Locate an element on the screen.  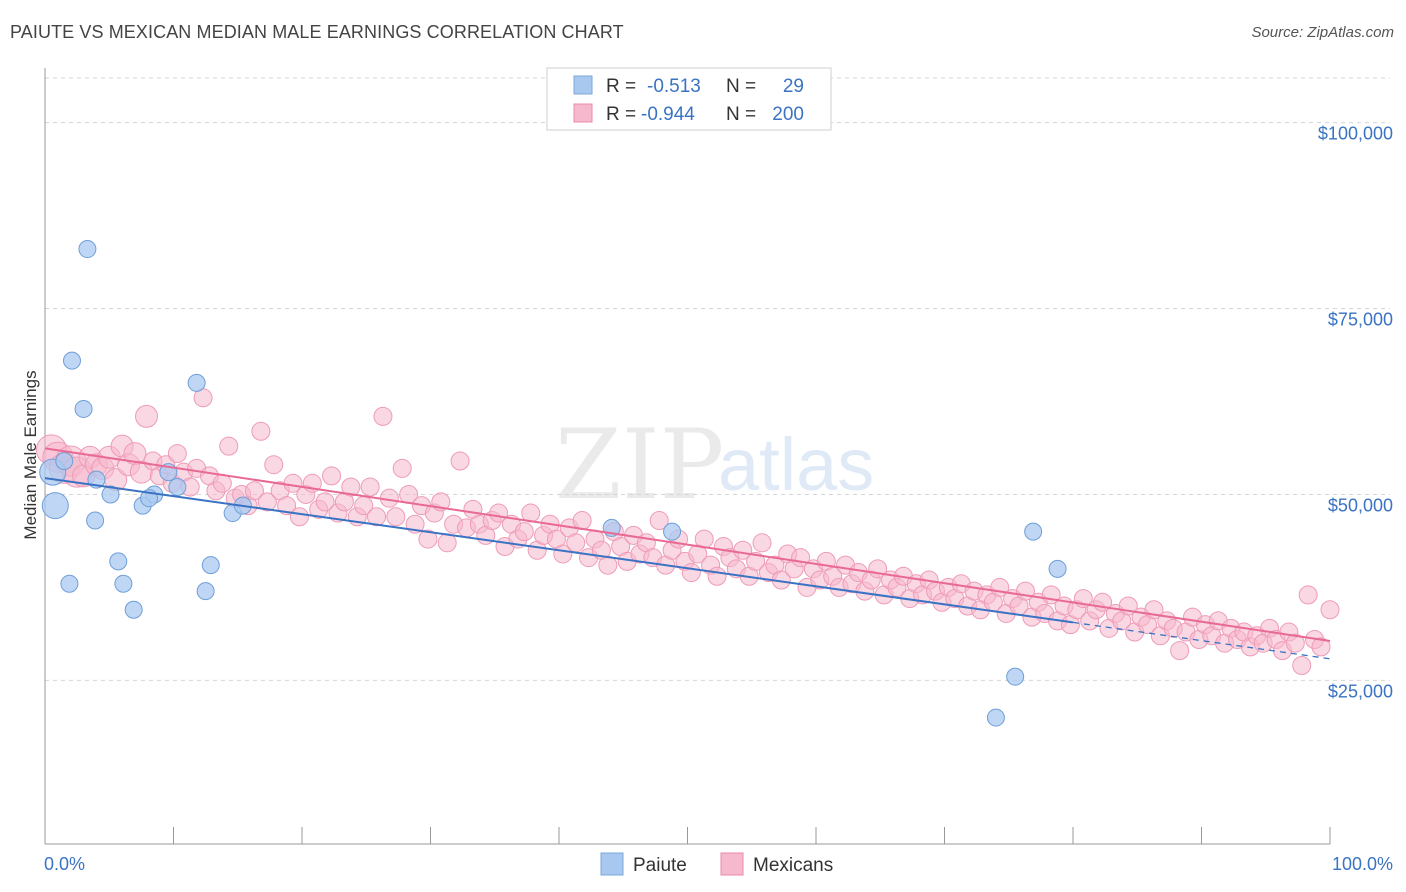
watermark-zip: ZIP is located at coordinates (639, 465).